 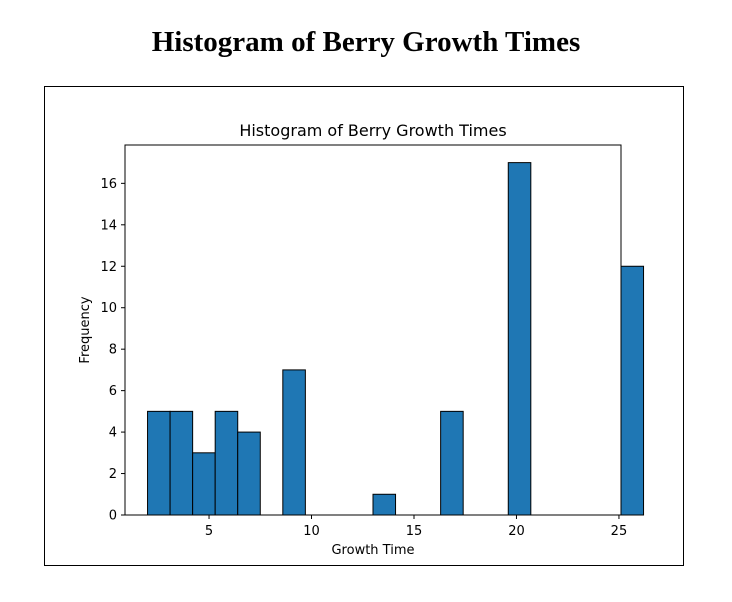 I want to click on y-tick-label: 10, so click(x=108, y=308).